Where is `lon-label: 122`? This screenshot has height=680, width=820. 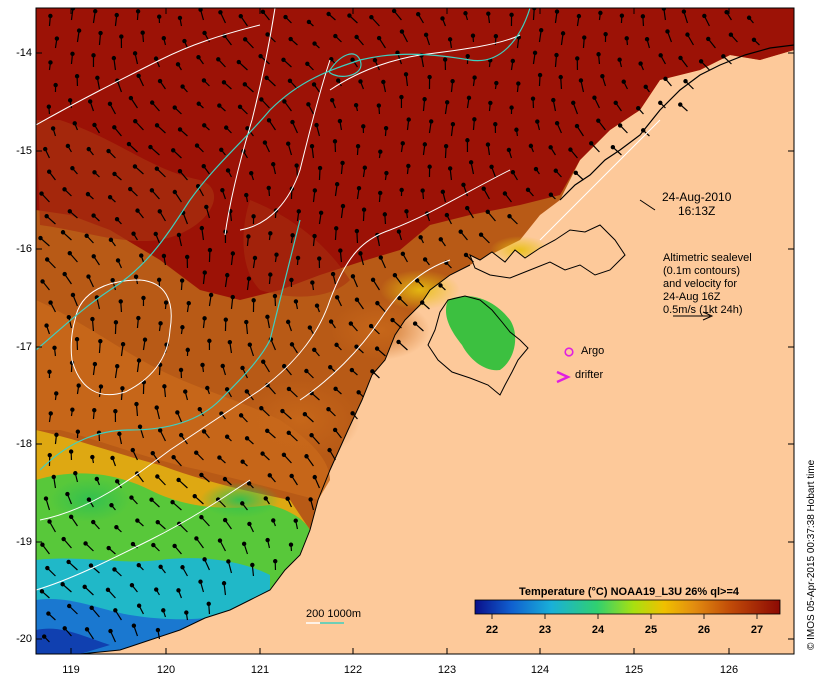 lon-label: 122 is located at coordinates (353, 670).